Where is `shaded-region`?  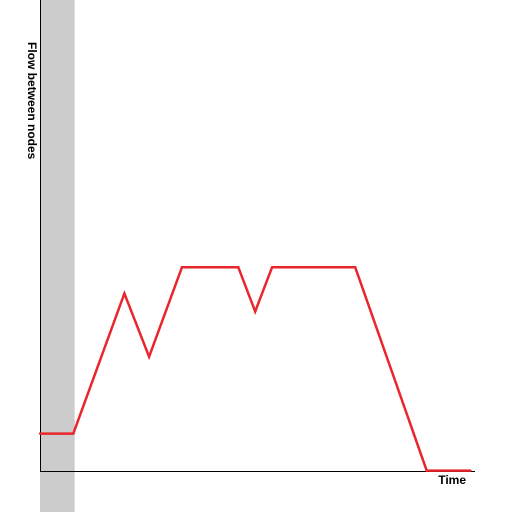 shaded-region is located at coordinates (57, 256).